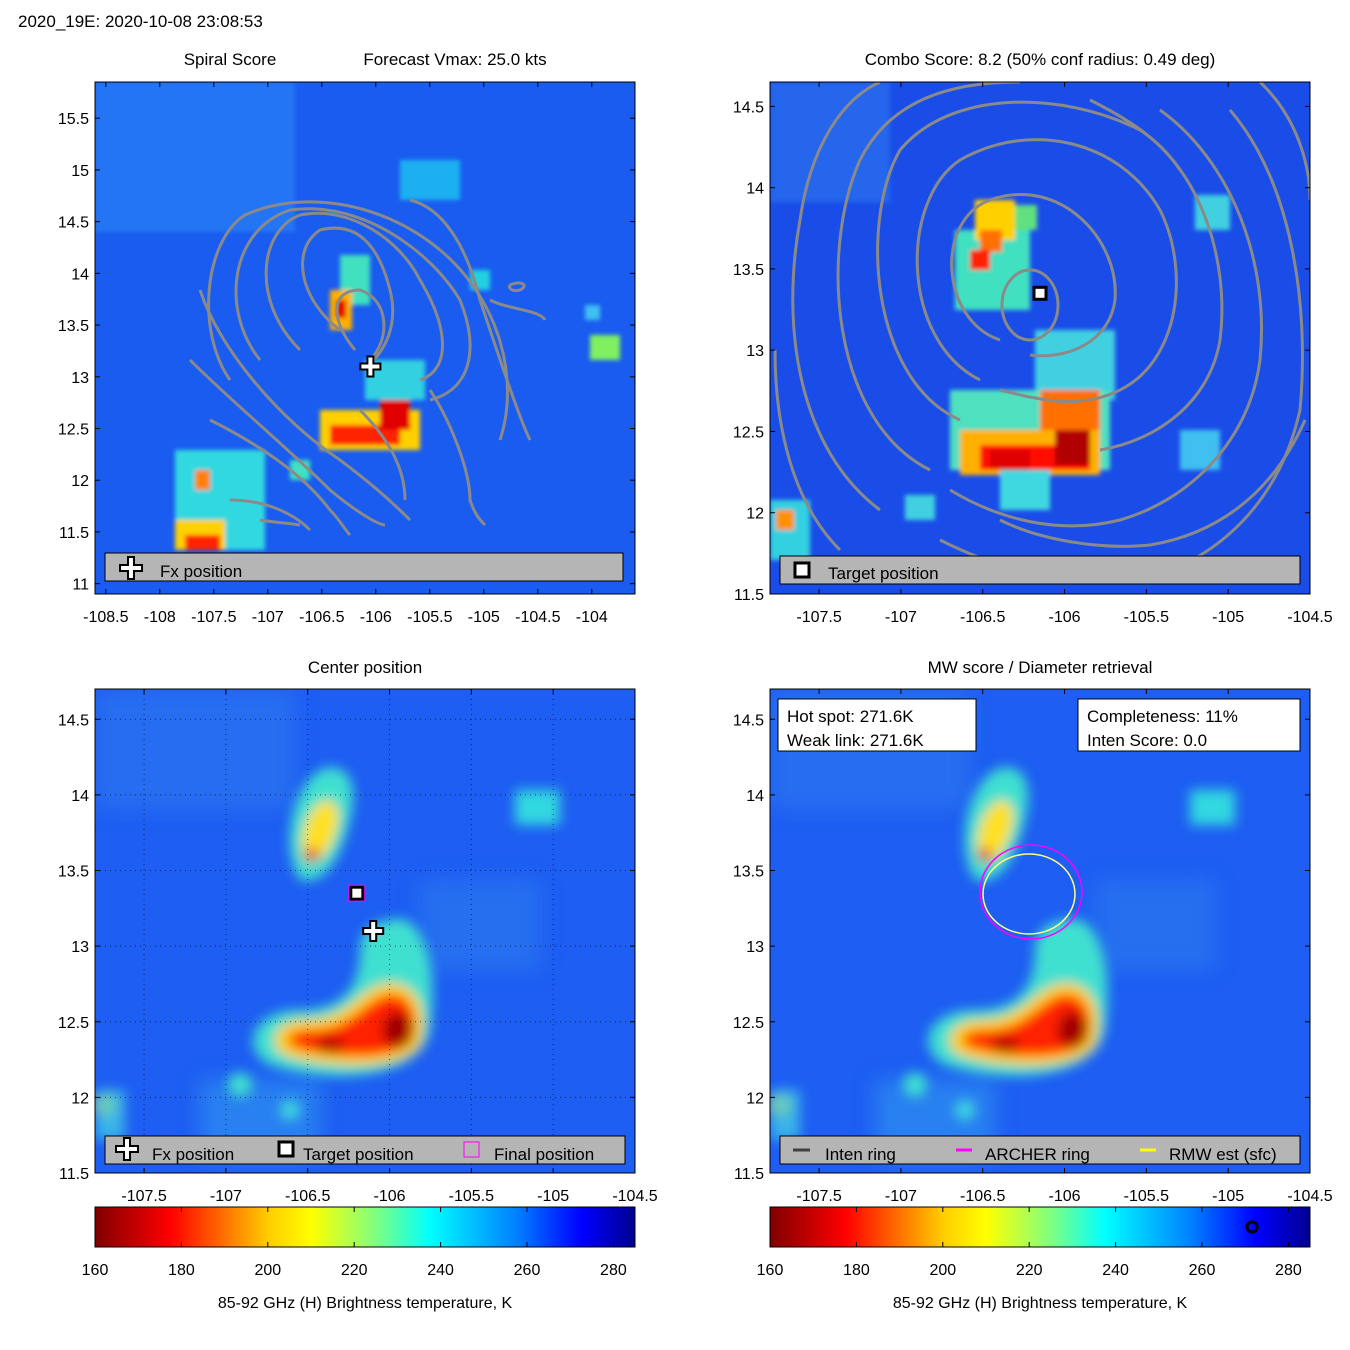 Image resolution: width=1350 pixels, height=1350 pixels. Describe the element at coordinates (143, 1196) in the screenshot. I see `center-xtick-label: -107.5` at that location.